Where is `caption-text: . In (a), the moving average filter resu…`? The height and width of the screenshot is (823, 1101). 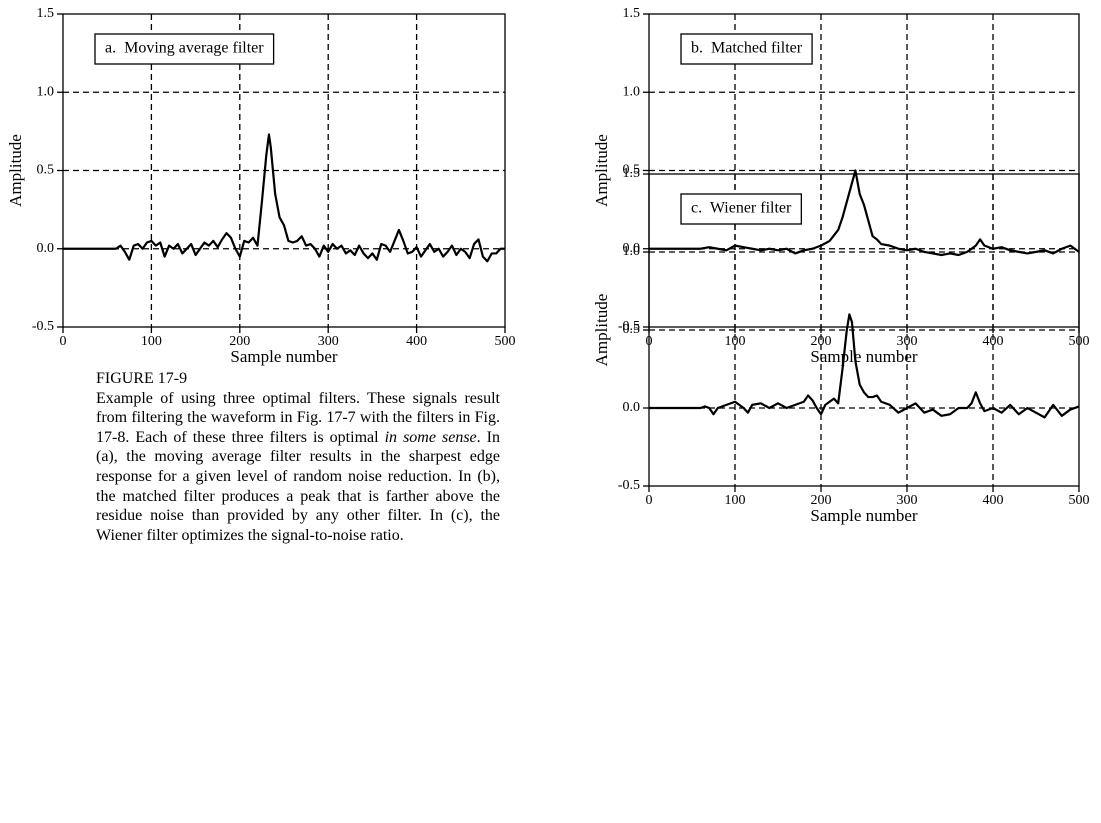
caption-text: . In (a), the moving average filter resu… is located at coordinates (298, 486).